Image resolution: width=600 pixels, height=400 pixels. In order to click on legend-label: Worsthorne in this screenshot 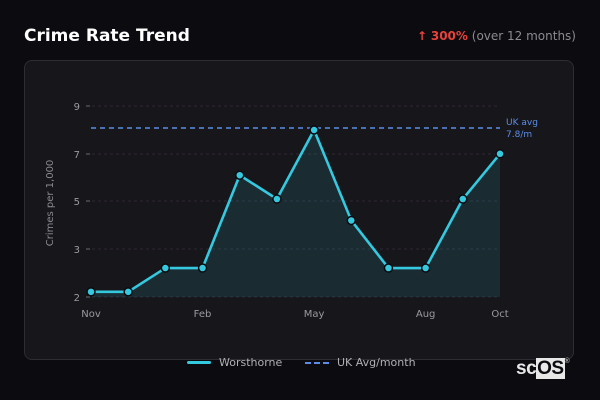, I will do `click(251, 362)`.